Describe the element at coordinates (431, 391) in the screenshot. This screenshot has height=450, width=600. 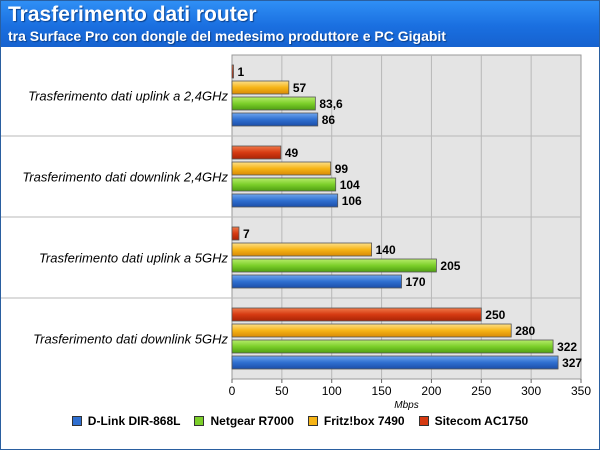
I see `x-tick-label: 200` at that location.